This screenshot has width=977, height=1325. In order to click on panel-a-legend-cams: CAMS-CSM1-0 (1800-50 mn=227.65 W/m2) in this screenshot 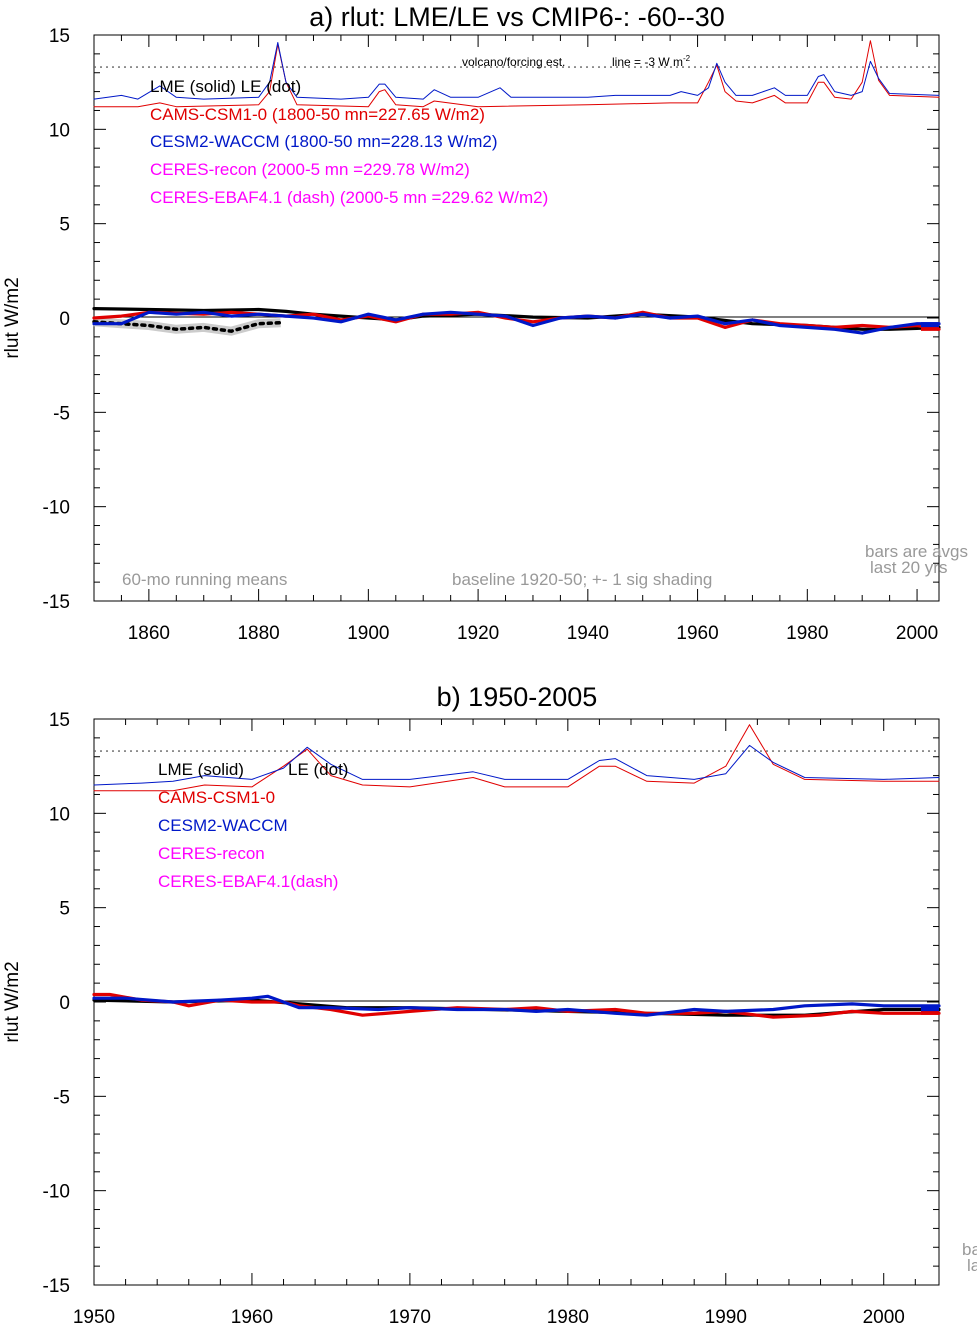, I will do `click(317, 114)`.